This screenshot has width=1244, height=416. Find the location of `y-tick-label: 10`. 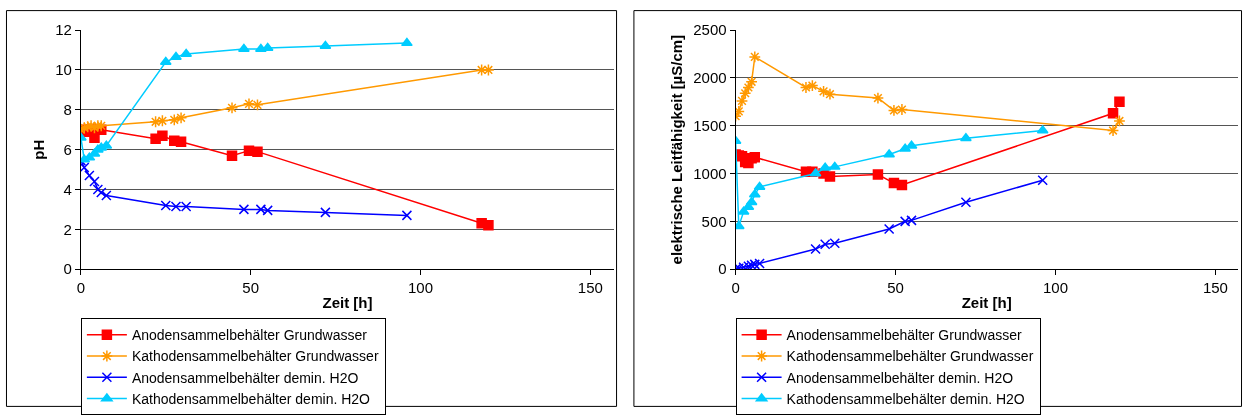

y-tick-label: 10 is located at coordinates (63, 70).